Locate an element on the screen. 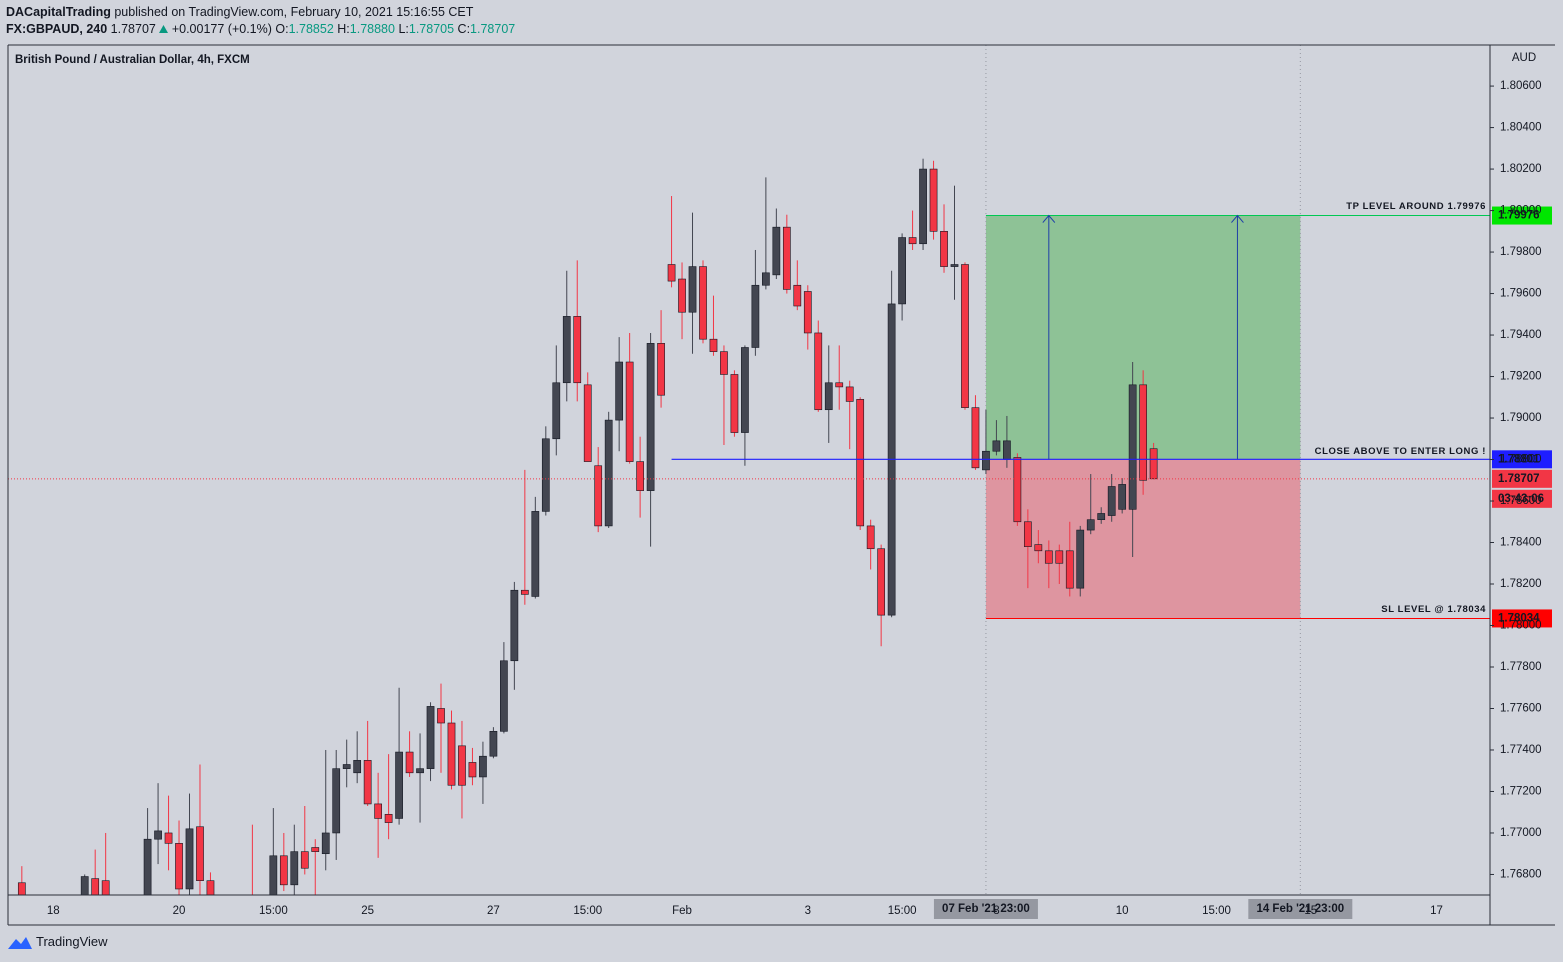 This screenshot has width=1563, height=962. x-tick-label: Feb is located at coordinates (682, 911).